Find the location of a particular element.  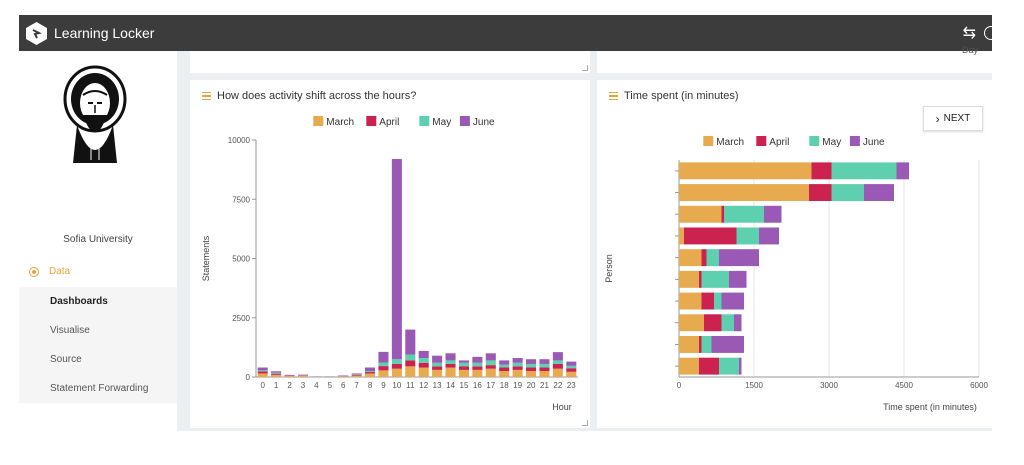

nav-data: Data is located at coordinates (49, 271).